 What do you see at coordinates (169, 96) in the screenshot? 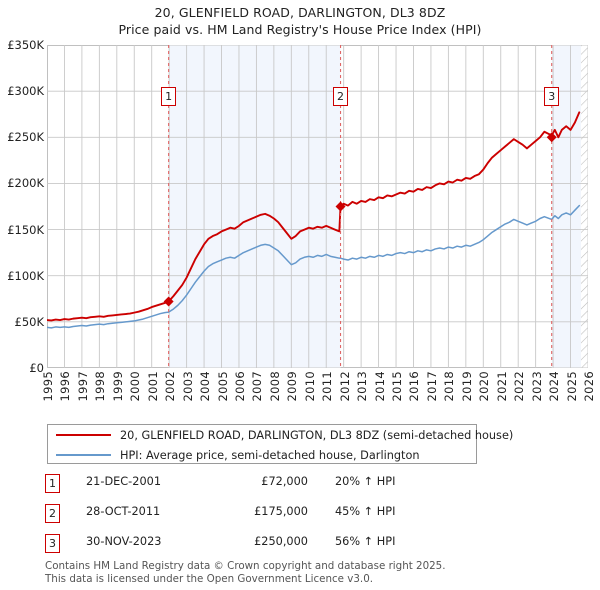
I see `event-marker-box-1: 1` at bounding box center [169, 96].